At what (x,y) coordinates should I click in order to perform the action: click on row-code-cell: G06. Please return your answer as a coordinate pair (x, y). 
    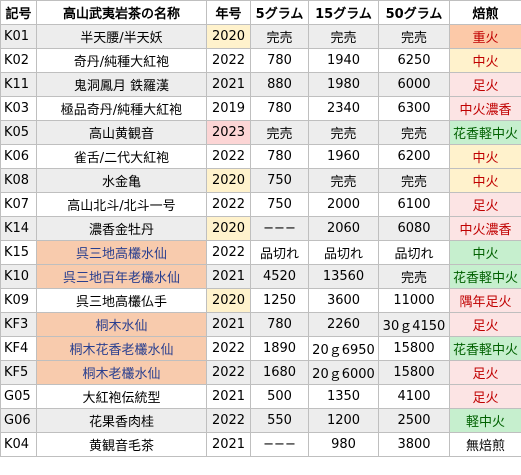
    Looking at the image, I should click on (18, 420).